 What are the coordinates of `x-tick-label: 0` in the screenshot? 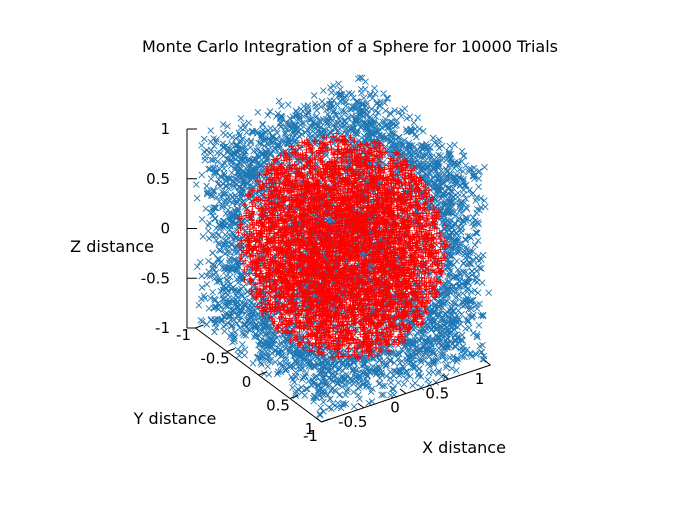 It's located at (395, 408).